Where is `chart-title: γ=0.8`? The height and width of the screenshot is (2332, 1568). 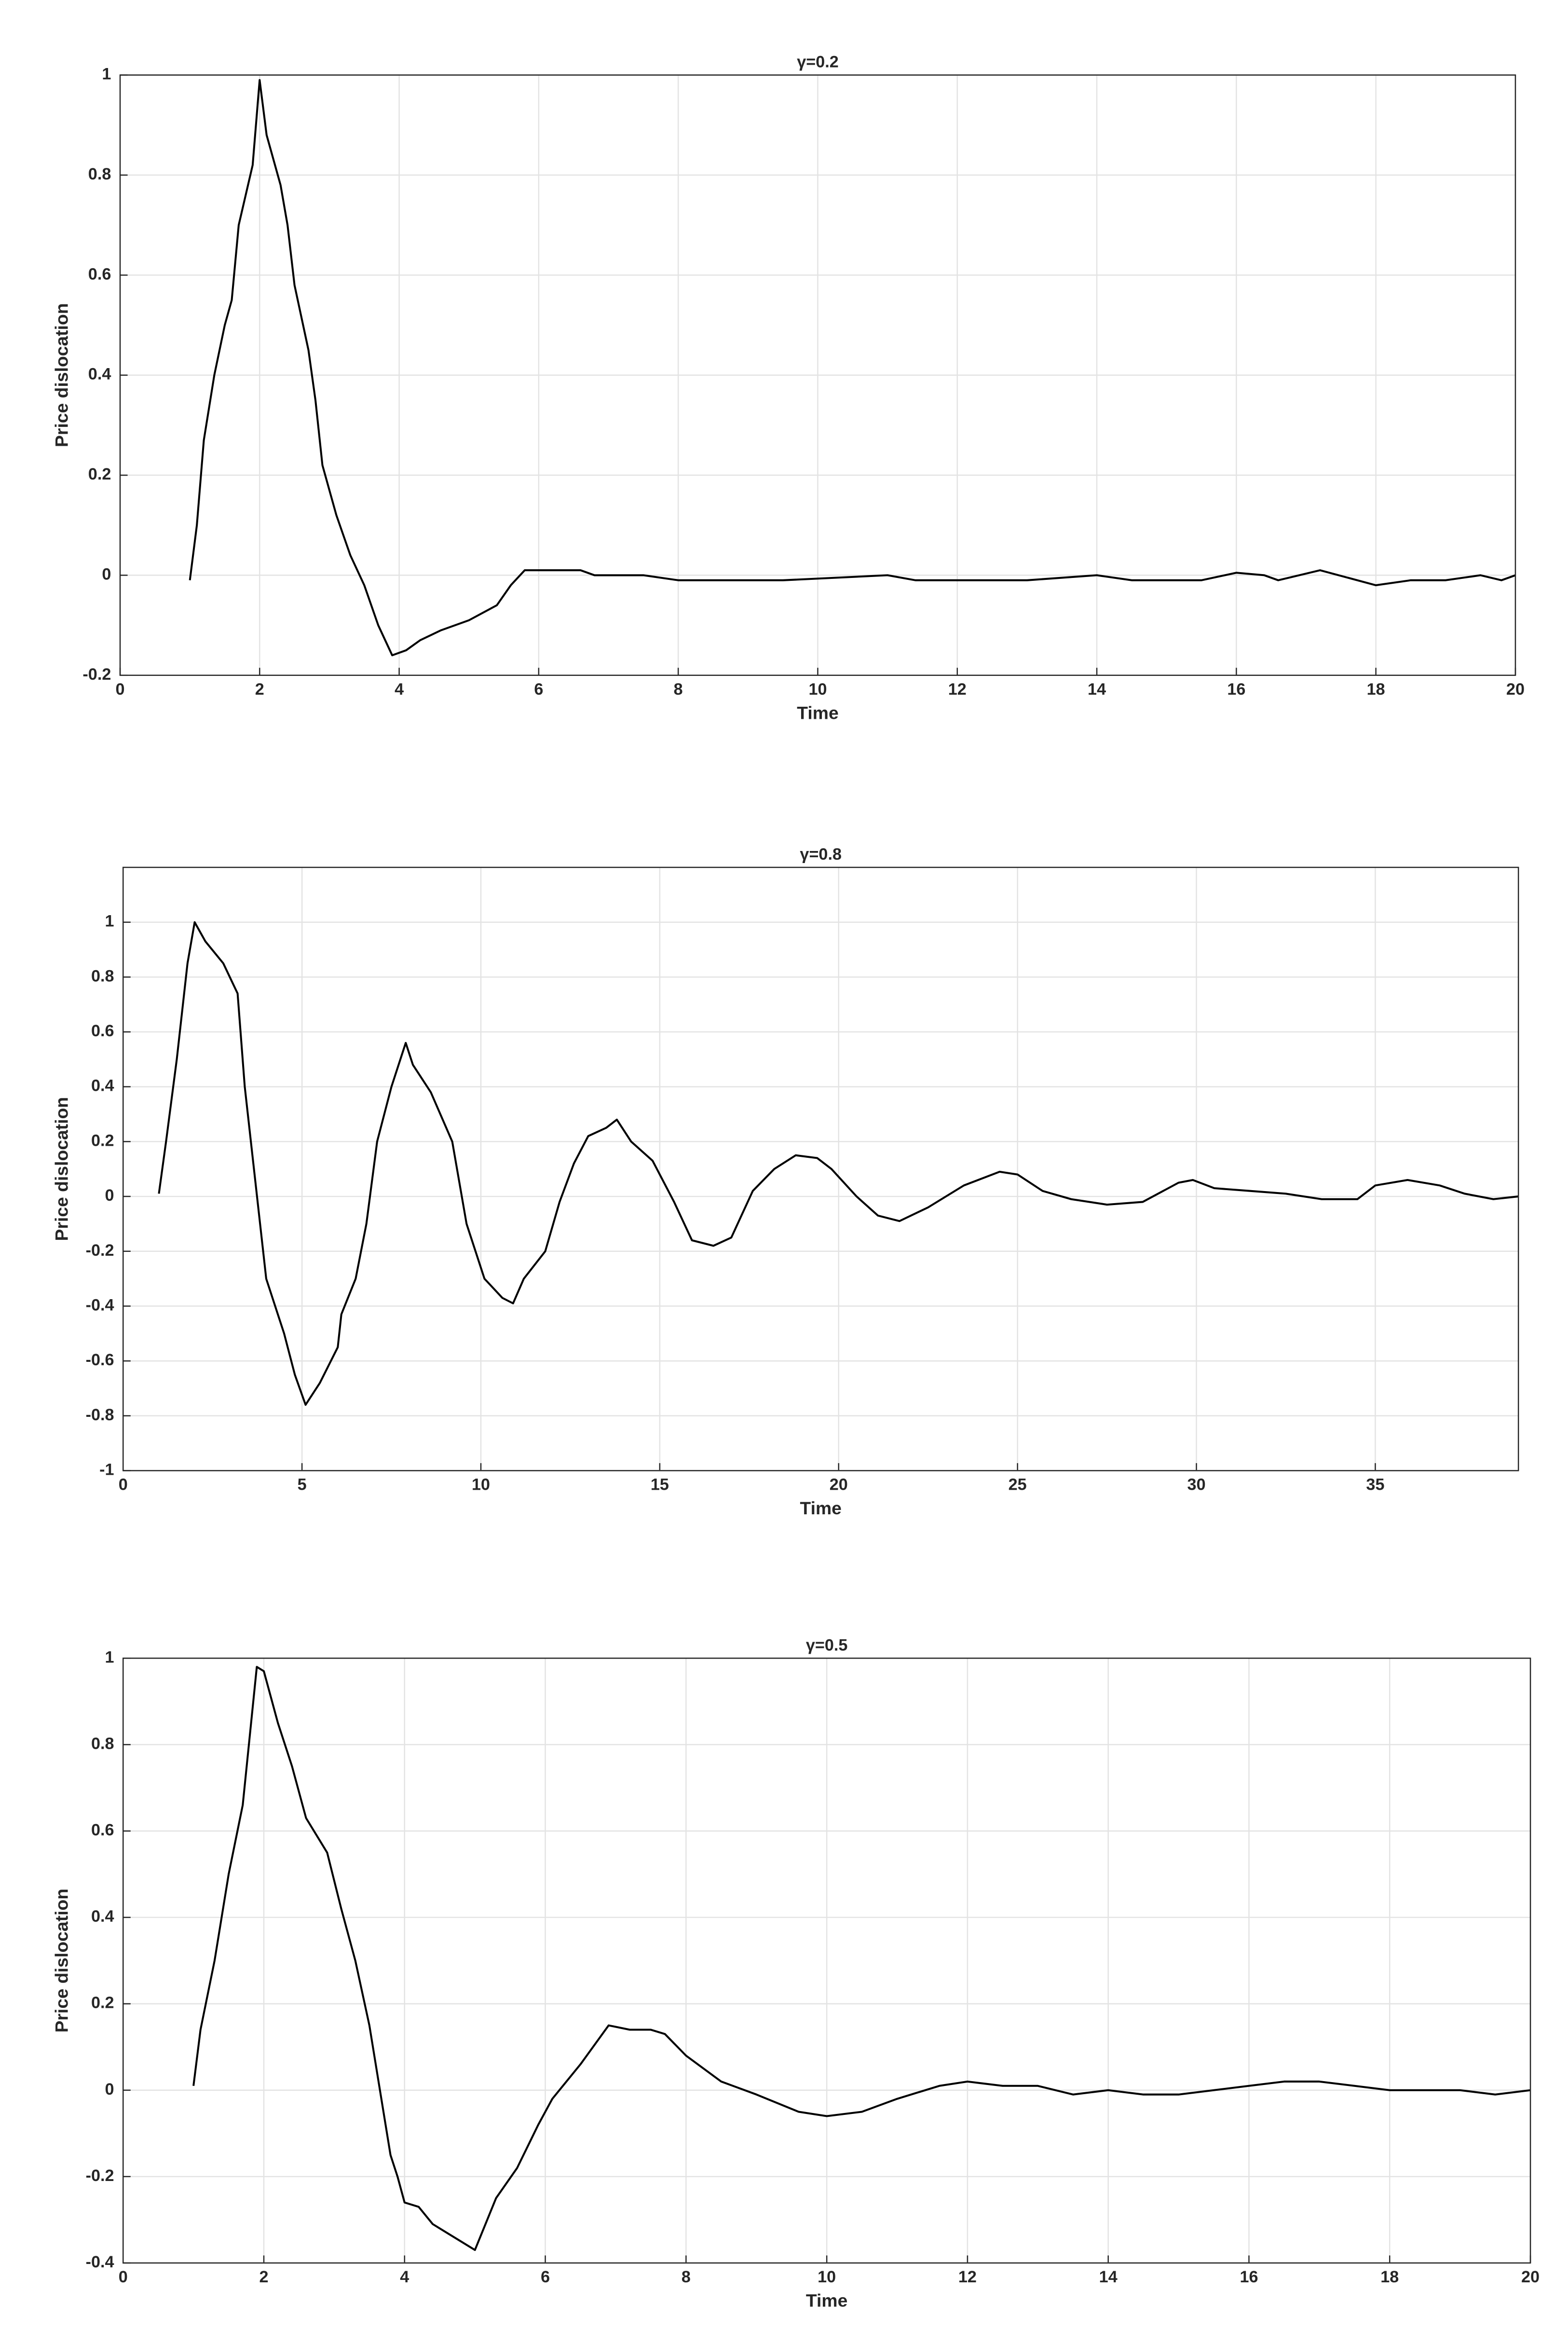
chart-title: γ=0.8 is located at coordinates (821, 854).